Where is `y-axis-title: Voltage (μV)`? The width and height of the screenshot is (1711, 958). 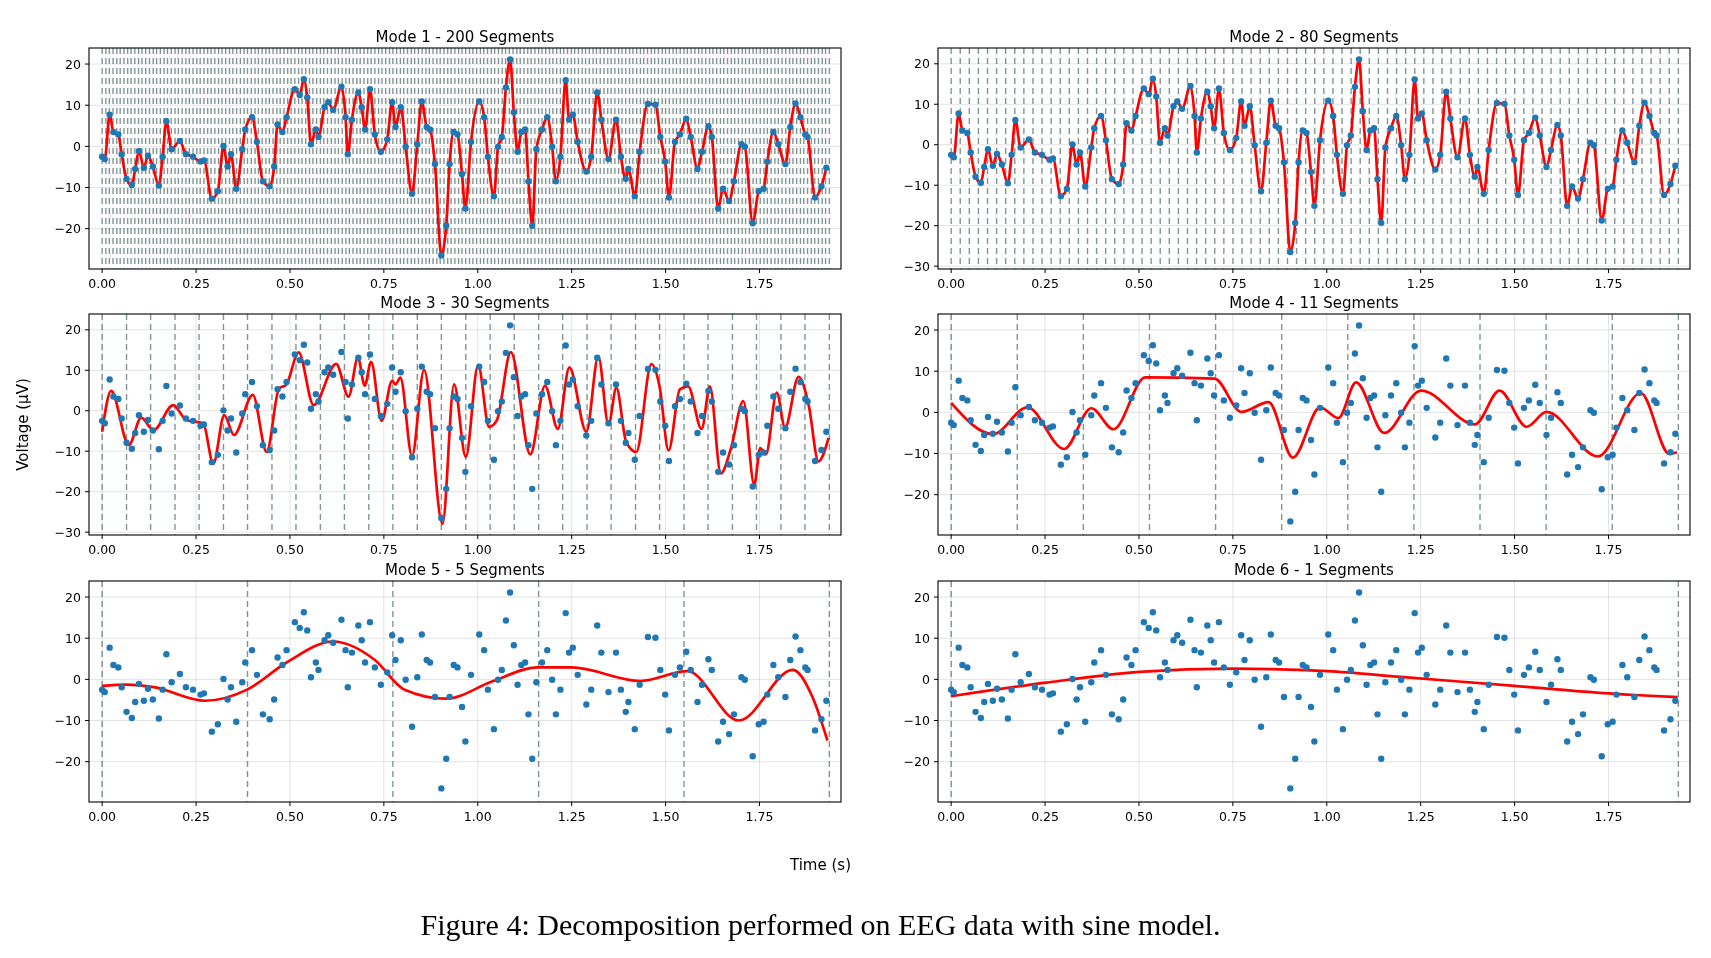 y-axis-title: Voltage (μV) is located at coordinates (23, 424).